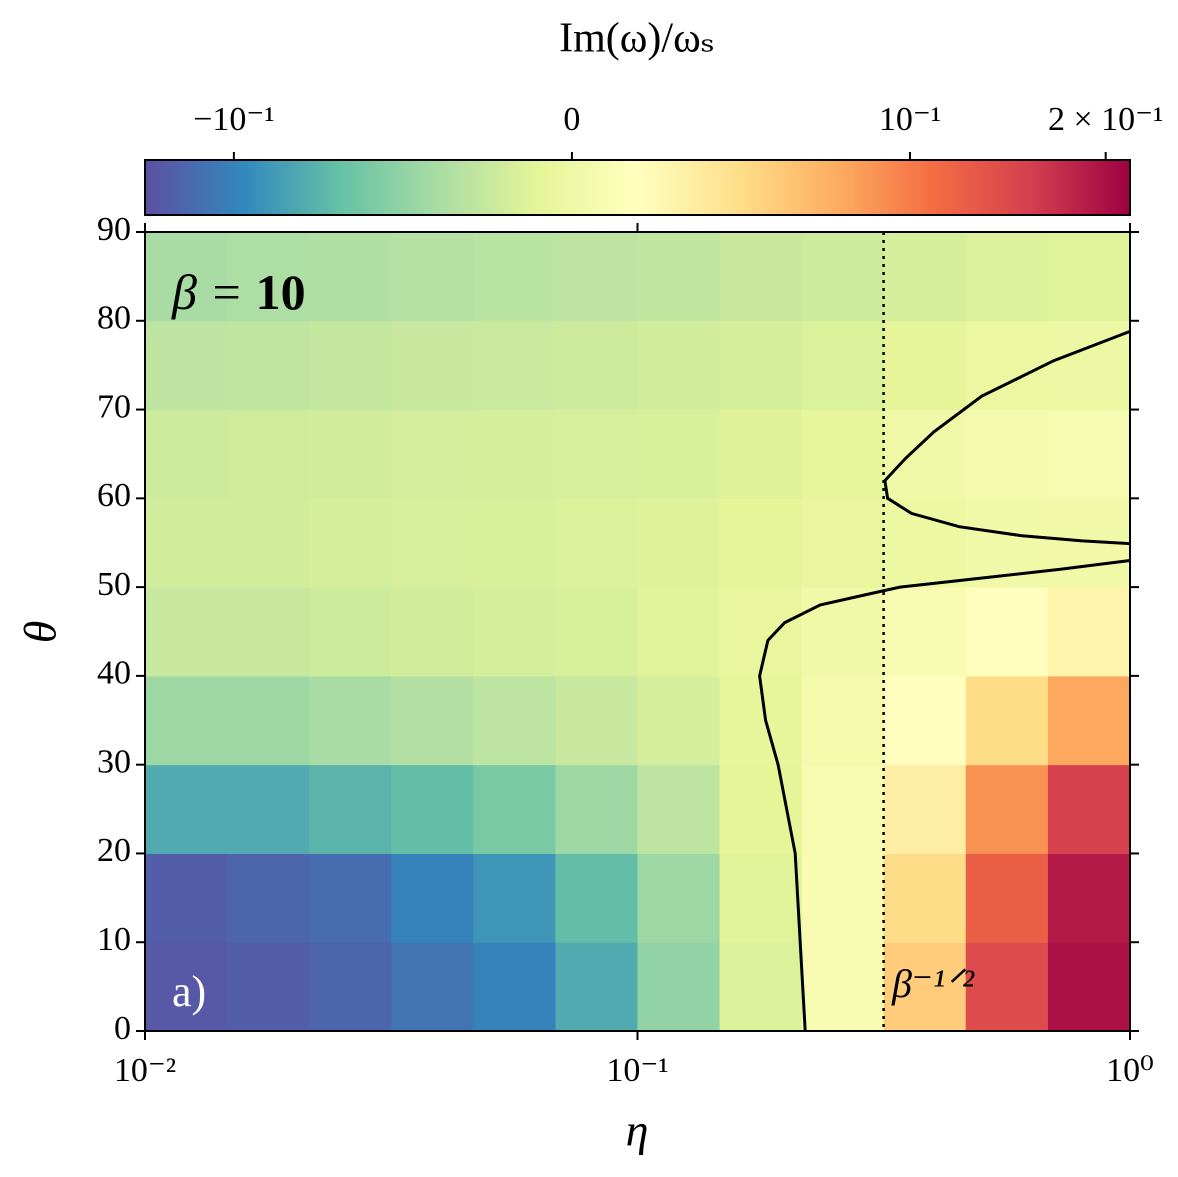 Image resolution: width=1178 pixels, height=1177 pixels. Describe the element at coordinates (145, 1070) in the screenshot. I see `x-tick-label: 10⁻²` at that location.